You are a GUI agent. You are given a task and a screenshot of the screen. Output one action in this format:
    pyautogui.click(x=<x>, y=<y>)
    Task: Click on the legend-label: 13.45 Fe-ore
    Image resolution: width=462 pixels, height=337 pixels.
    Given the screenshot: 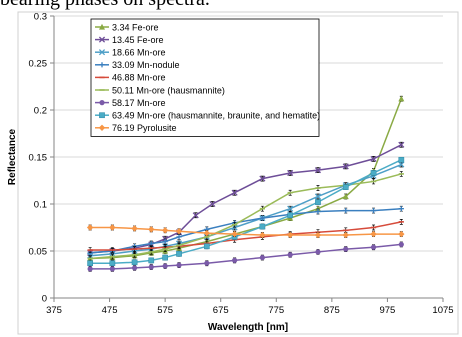 What is the action you would take?
    pyautogui.click(x=138, y=40)
    